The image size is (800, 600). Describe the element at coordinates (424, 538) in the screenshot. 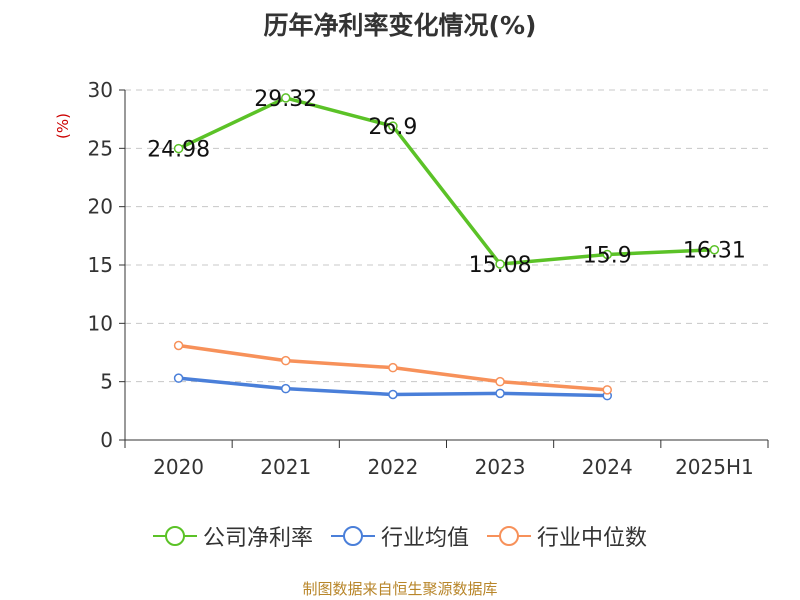

I see `legend-label: 行业均值` at that location.